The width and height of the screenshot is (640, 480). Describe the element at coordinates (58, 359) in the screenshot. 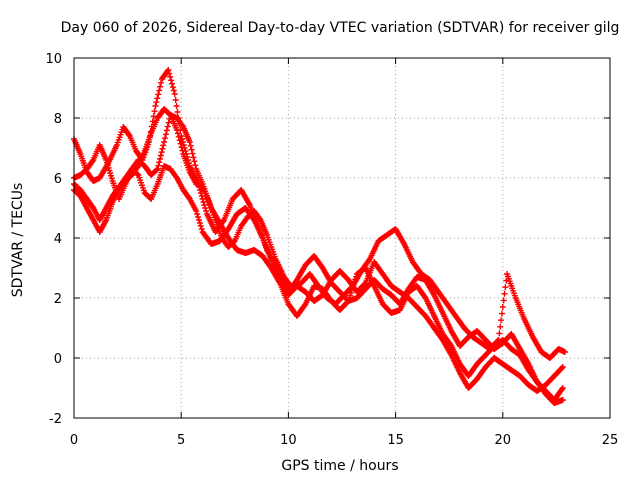

I see `y-tick-label: 0` at that location.